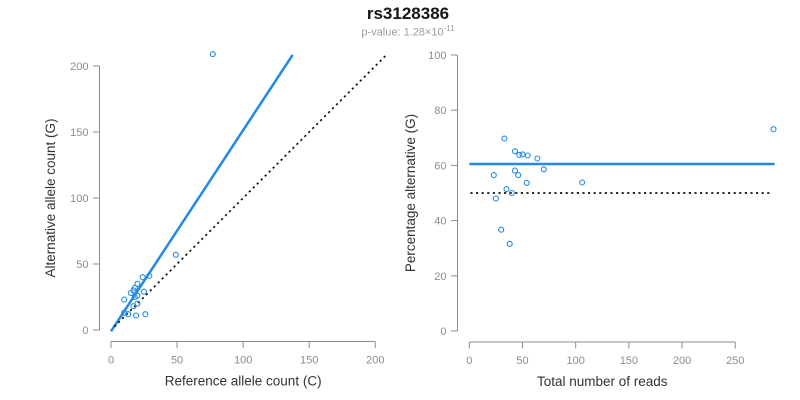 This screenshot has width=800, height=400. What do you see at coordinates (449, 28) in the screenshot?
I see `p-value-exponent: -11` at bounding box center [449, 28].